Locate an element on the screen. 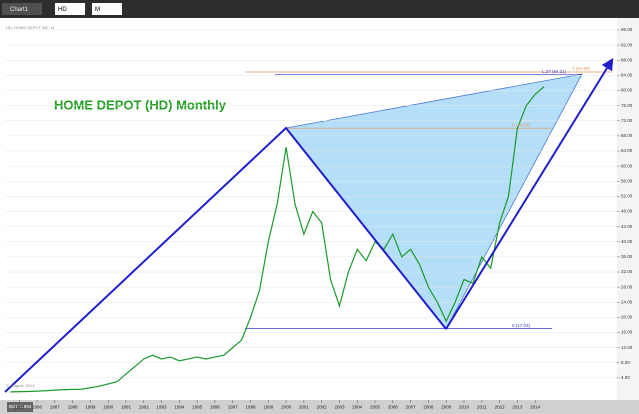 This screenshot has height=414, width=639. y-tick-label: 52.00 is located at coordinates (627, 196).